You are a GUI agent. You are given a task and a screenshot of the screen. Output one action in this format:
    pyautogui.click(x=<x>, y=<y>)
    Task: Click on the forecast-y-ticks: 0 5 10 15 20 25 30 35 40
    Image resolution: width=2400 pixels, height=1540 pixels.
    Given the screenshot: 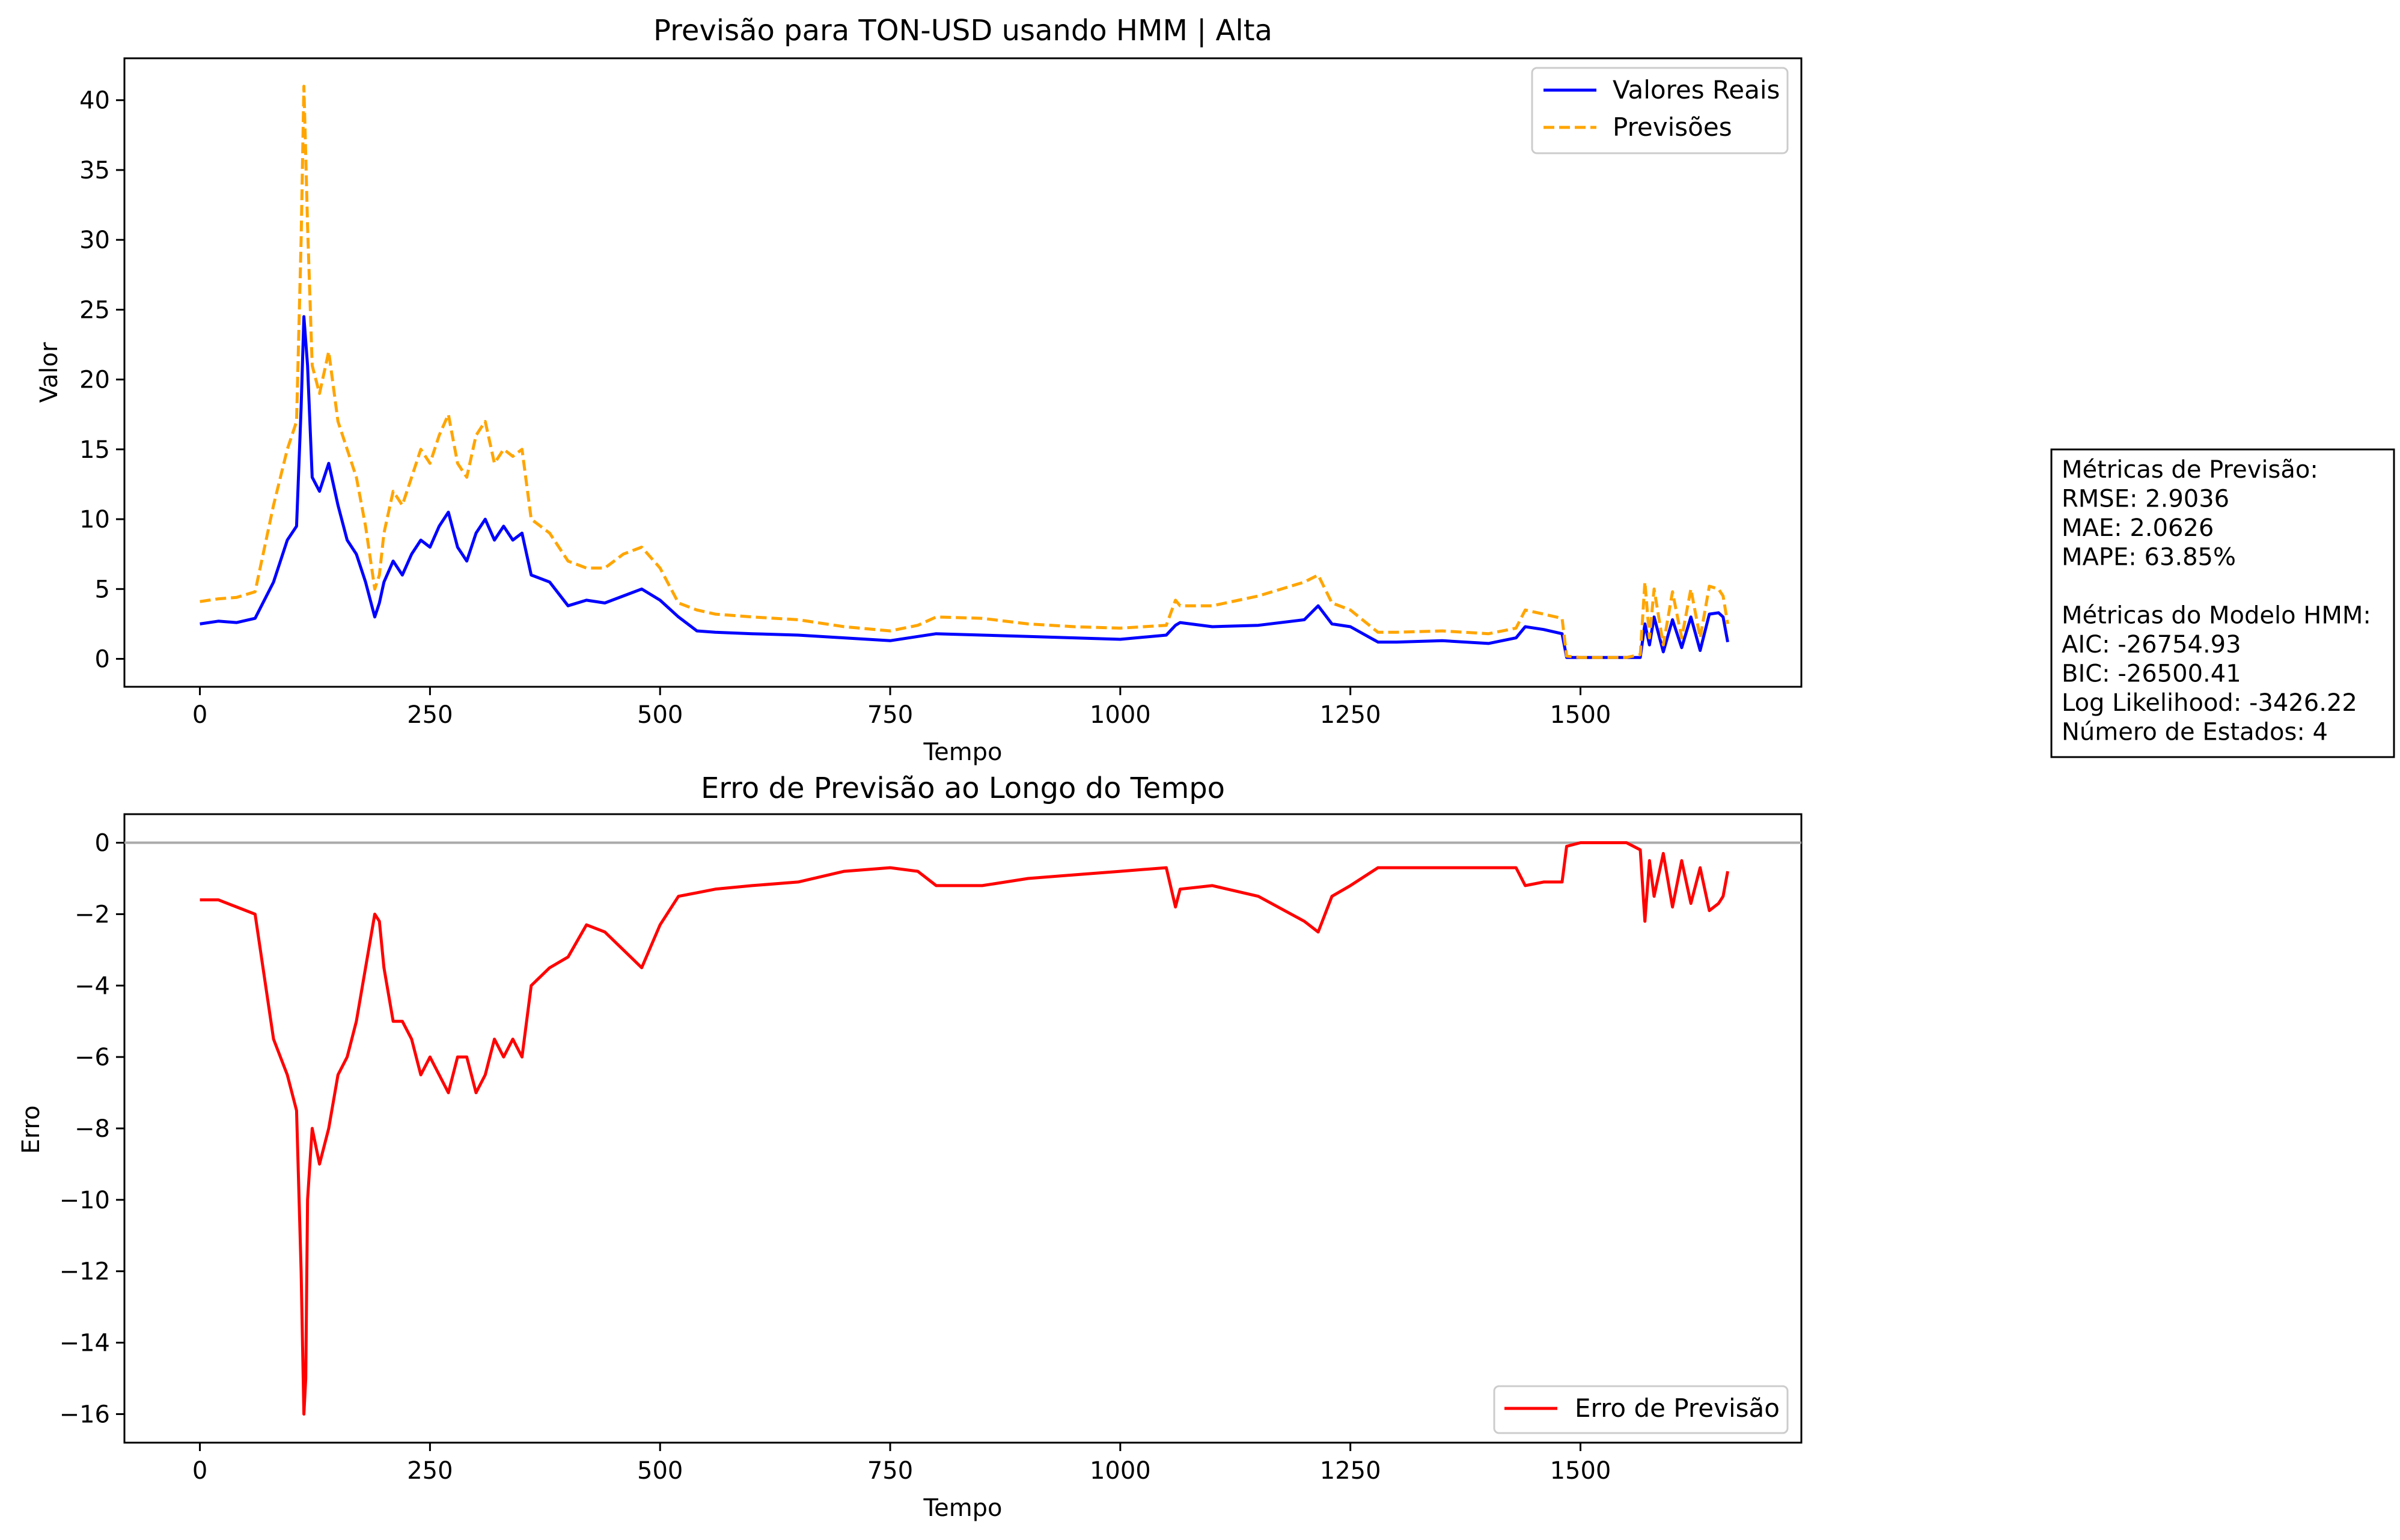 What is the action you would take?
    pyautogui.click(x=101, y=381)
    